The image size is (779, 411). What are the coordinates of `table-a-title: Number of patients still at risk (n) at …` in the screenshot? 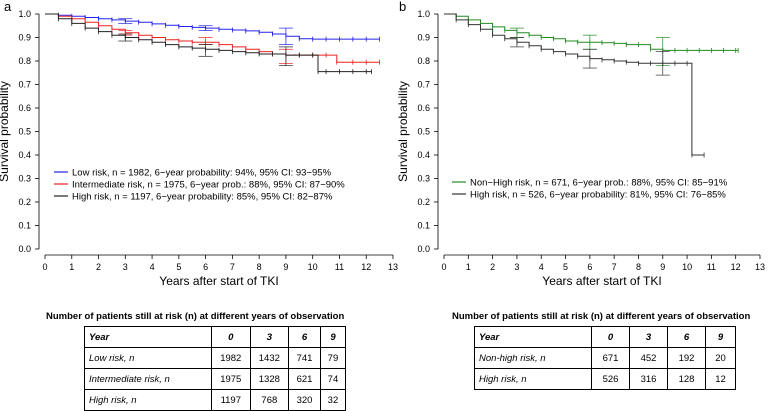 It's located at (195, 316).